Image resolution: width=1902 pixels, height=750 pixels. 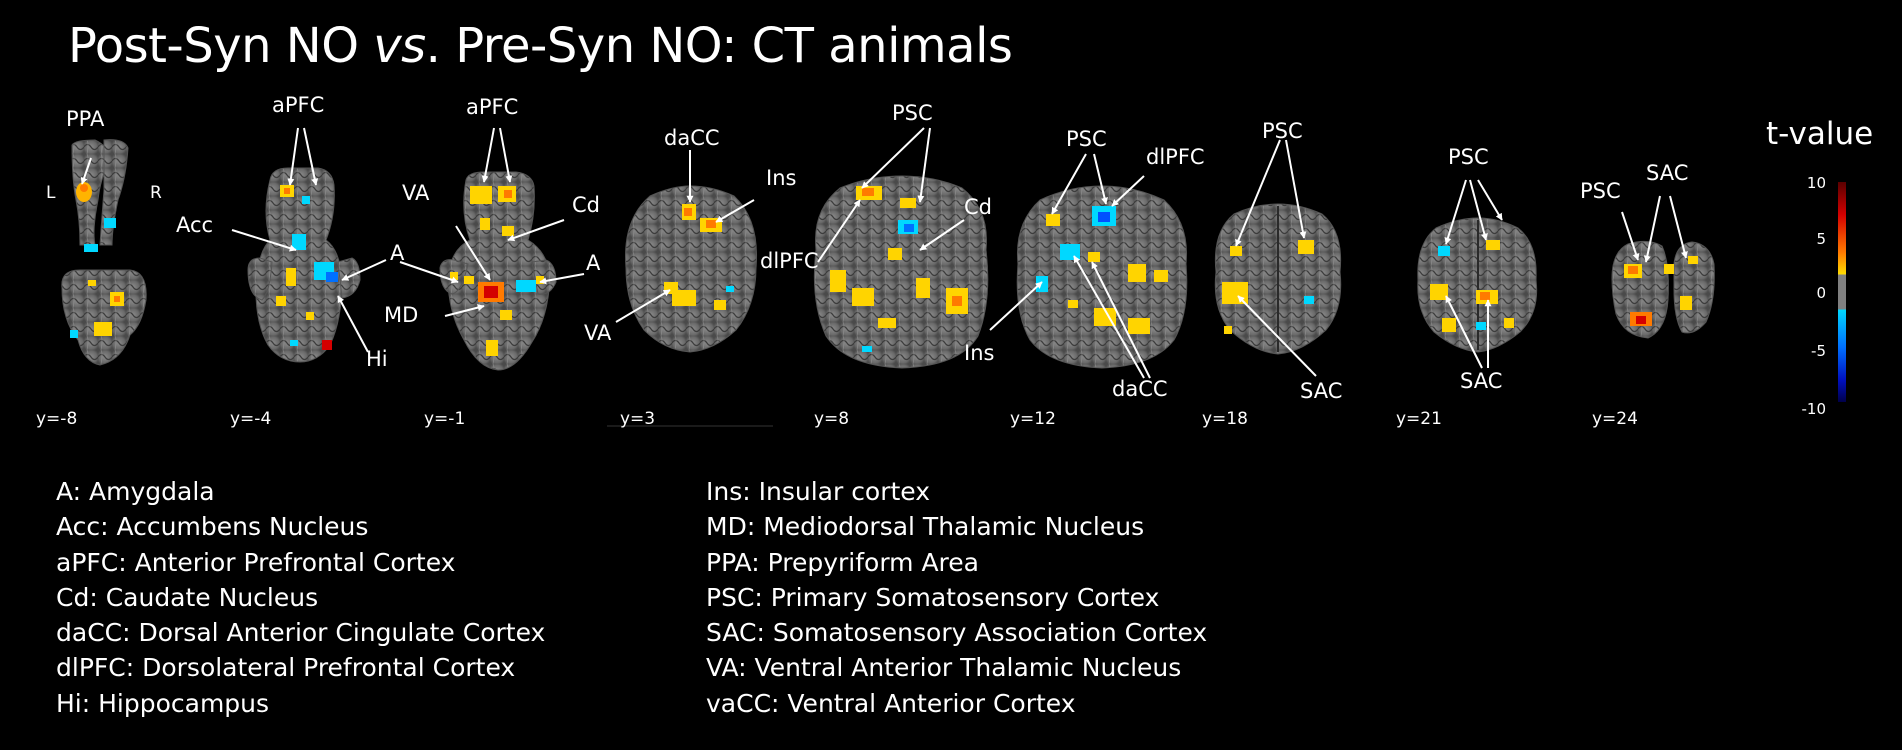 What do you see at coordinates (842, 562) in the screenshot?
I see `legend-item: PPA: Prepyriform Area` at bounding box center [842, 562].